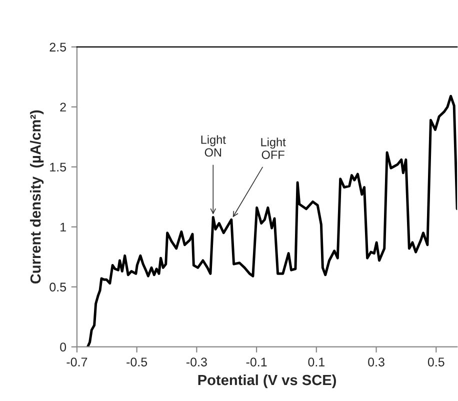 The width and height of the screenshot is (458, 401). What do you see at coordinates (213, 146) in the screenshot?
I see `annotation: Light ON` at bounding box center [213, 146].